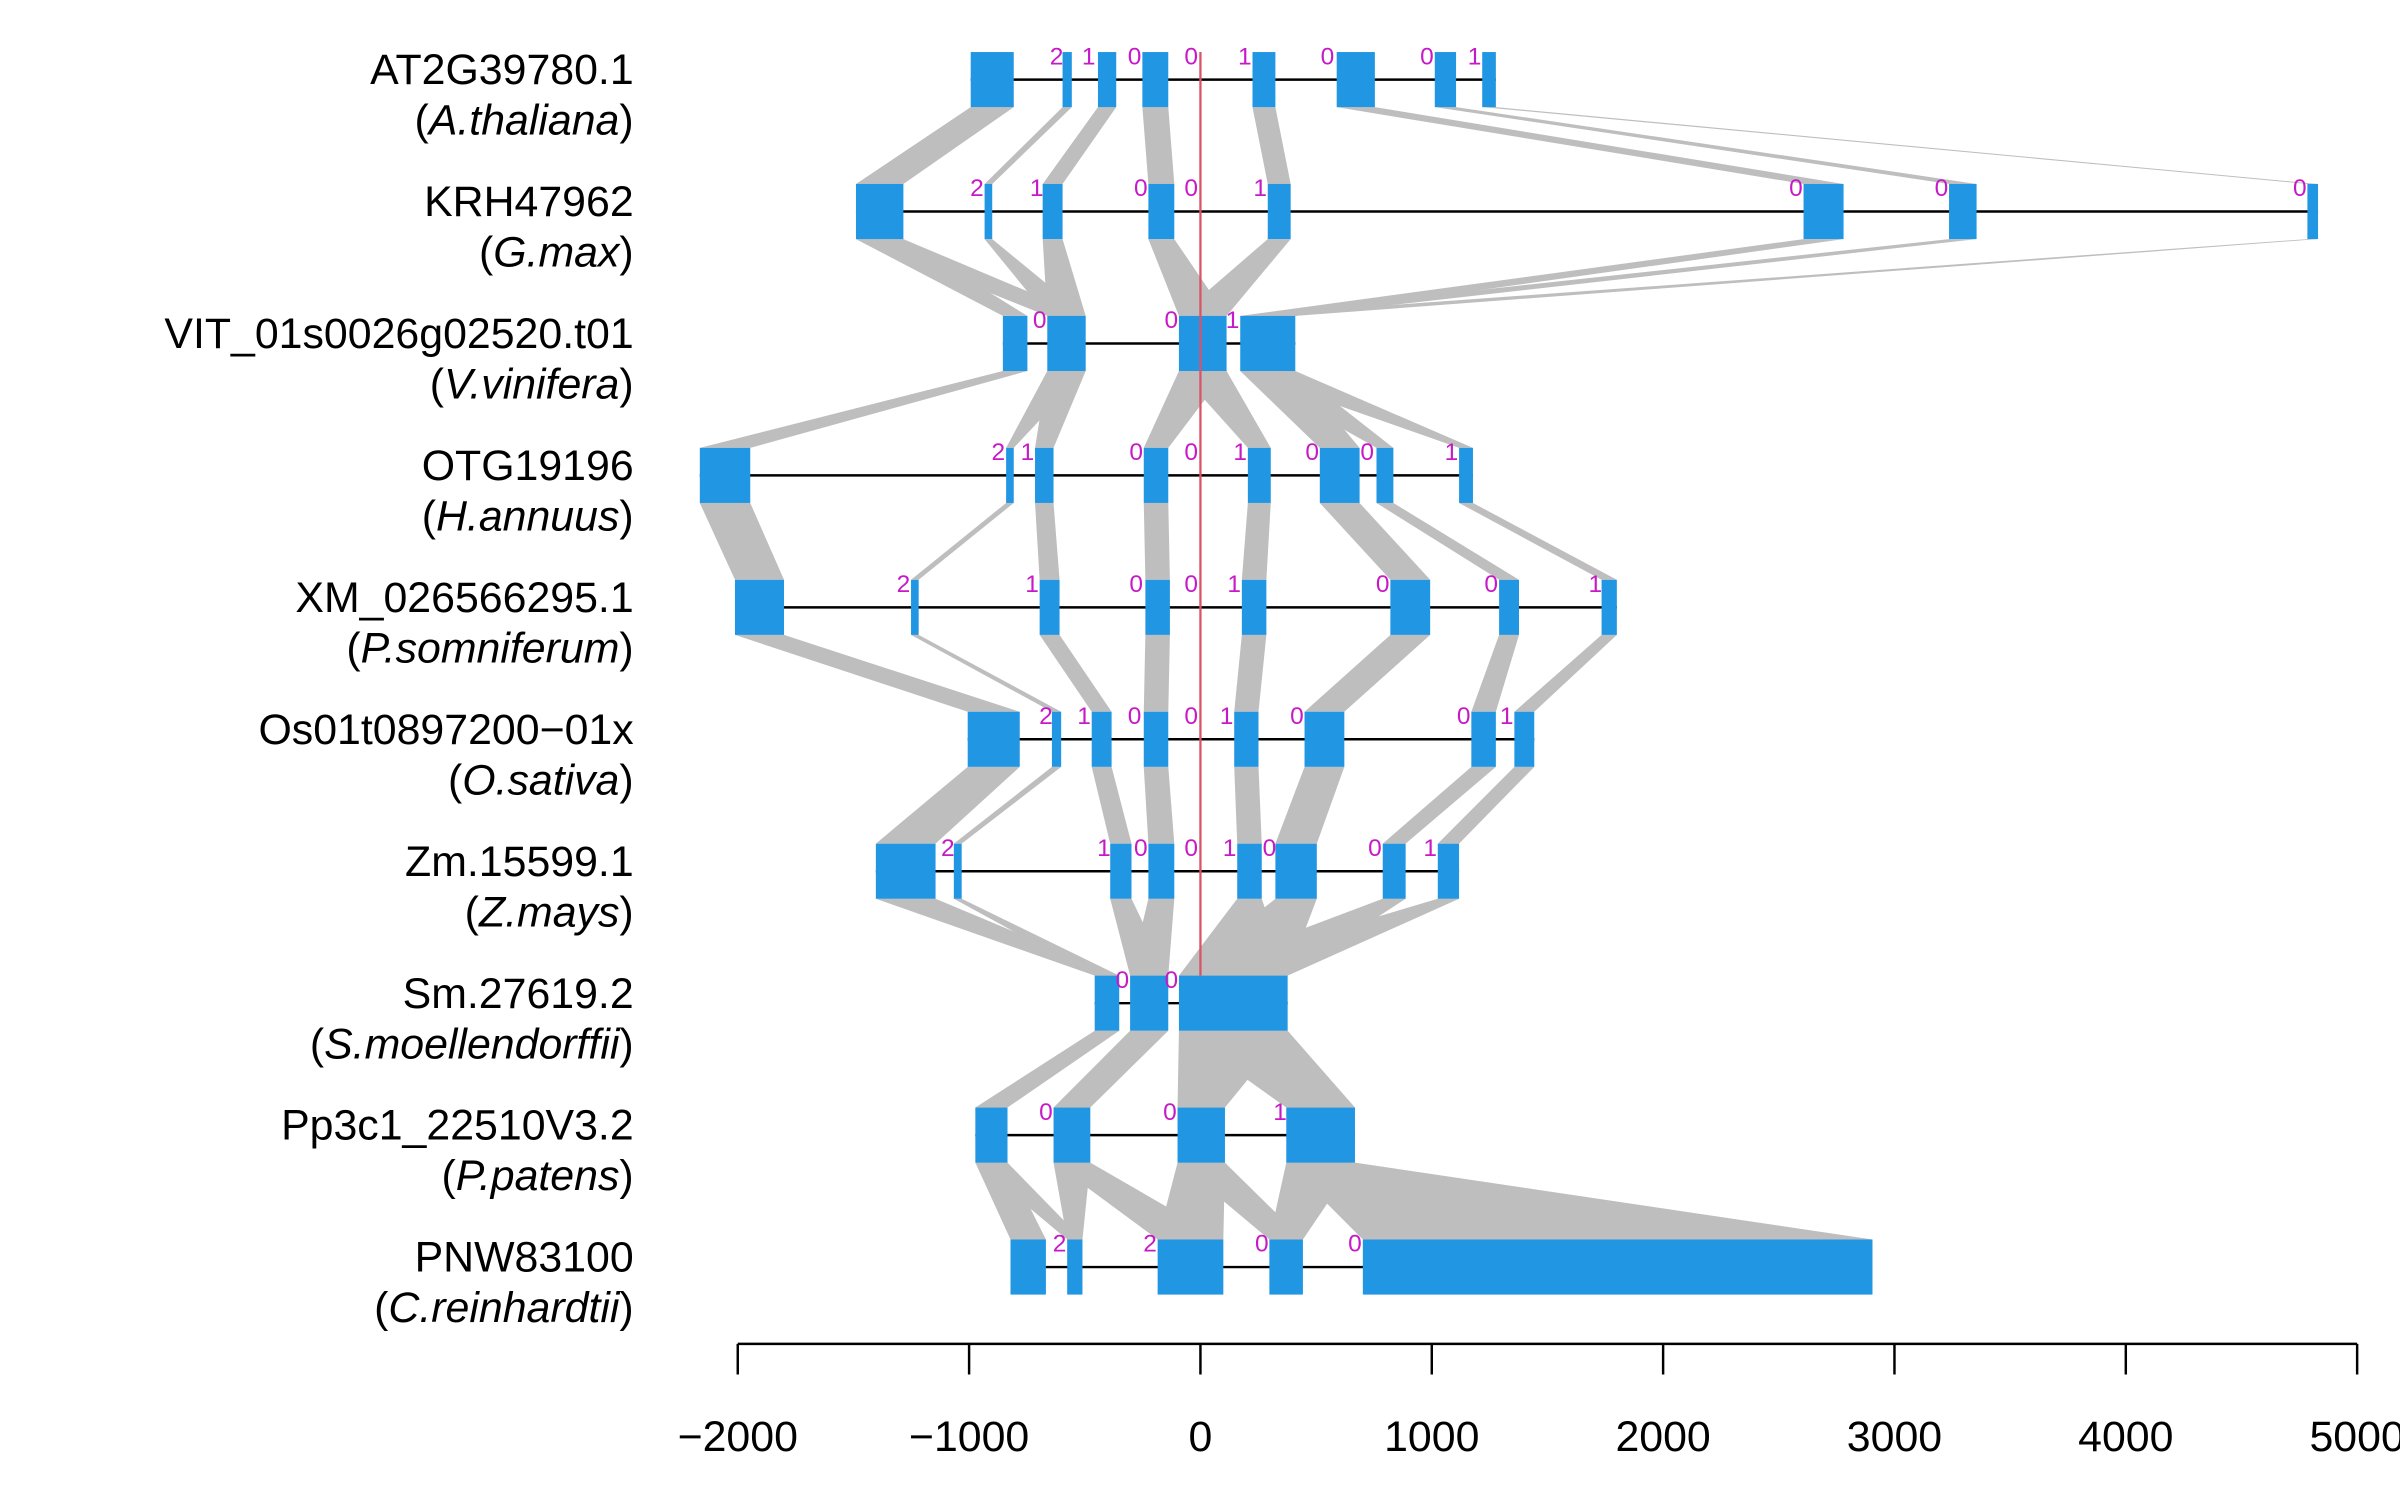  What do you see at coordinates (1431, 1437) in the screenshot?
I see `axis-tick-label: 1000` at bounding box center [1431, 1437].